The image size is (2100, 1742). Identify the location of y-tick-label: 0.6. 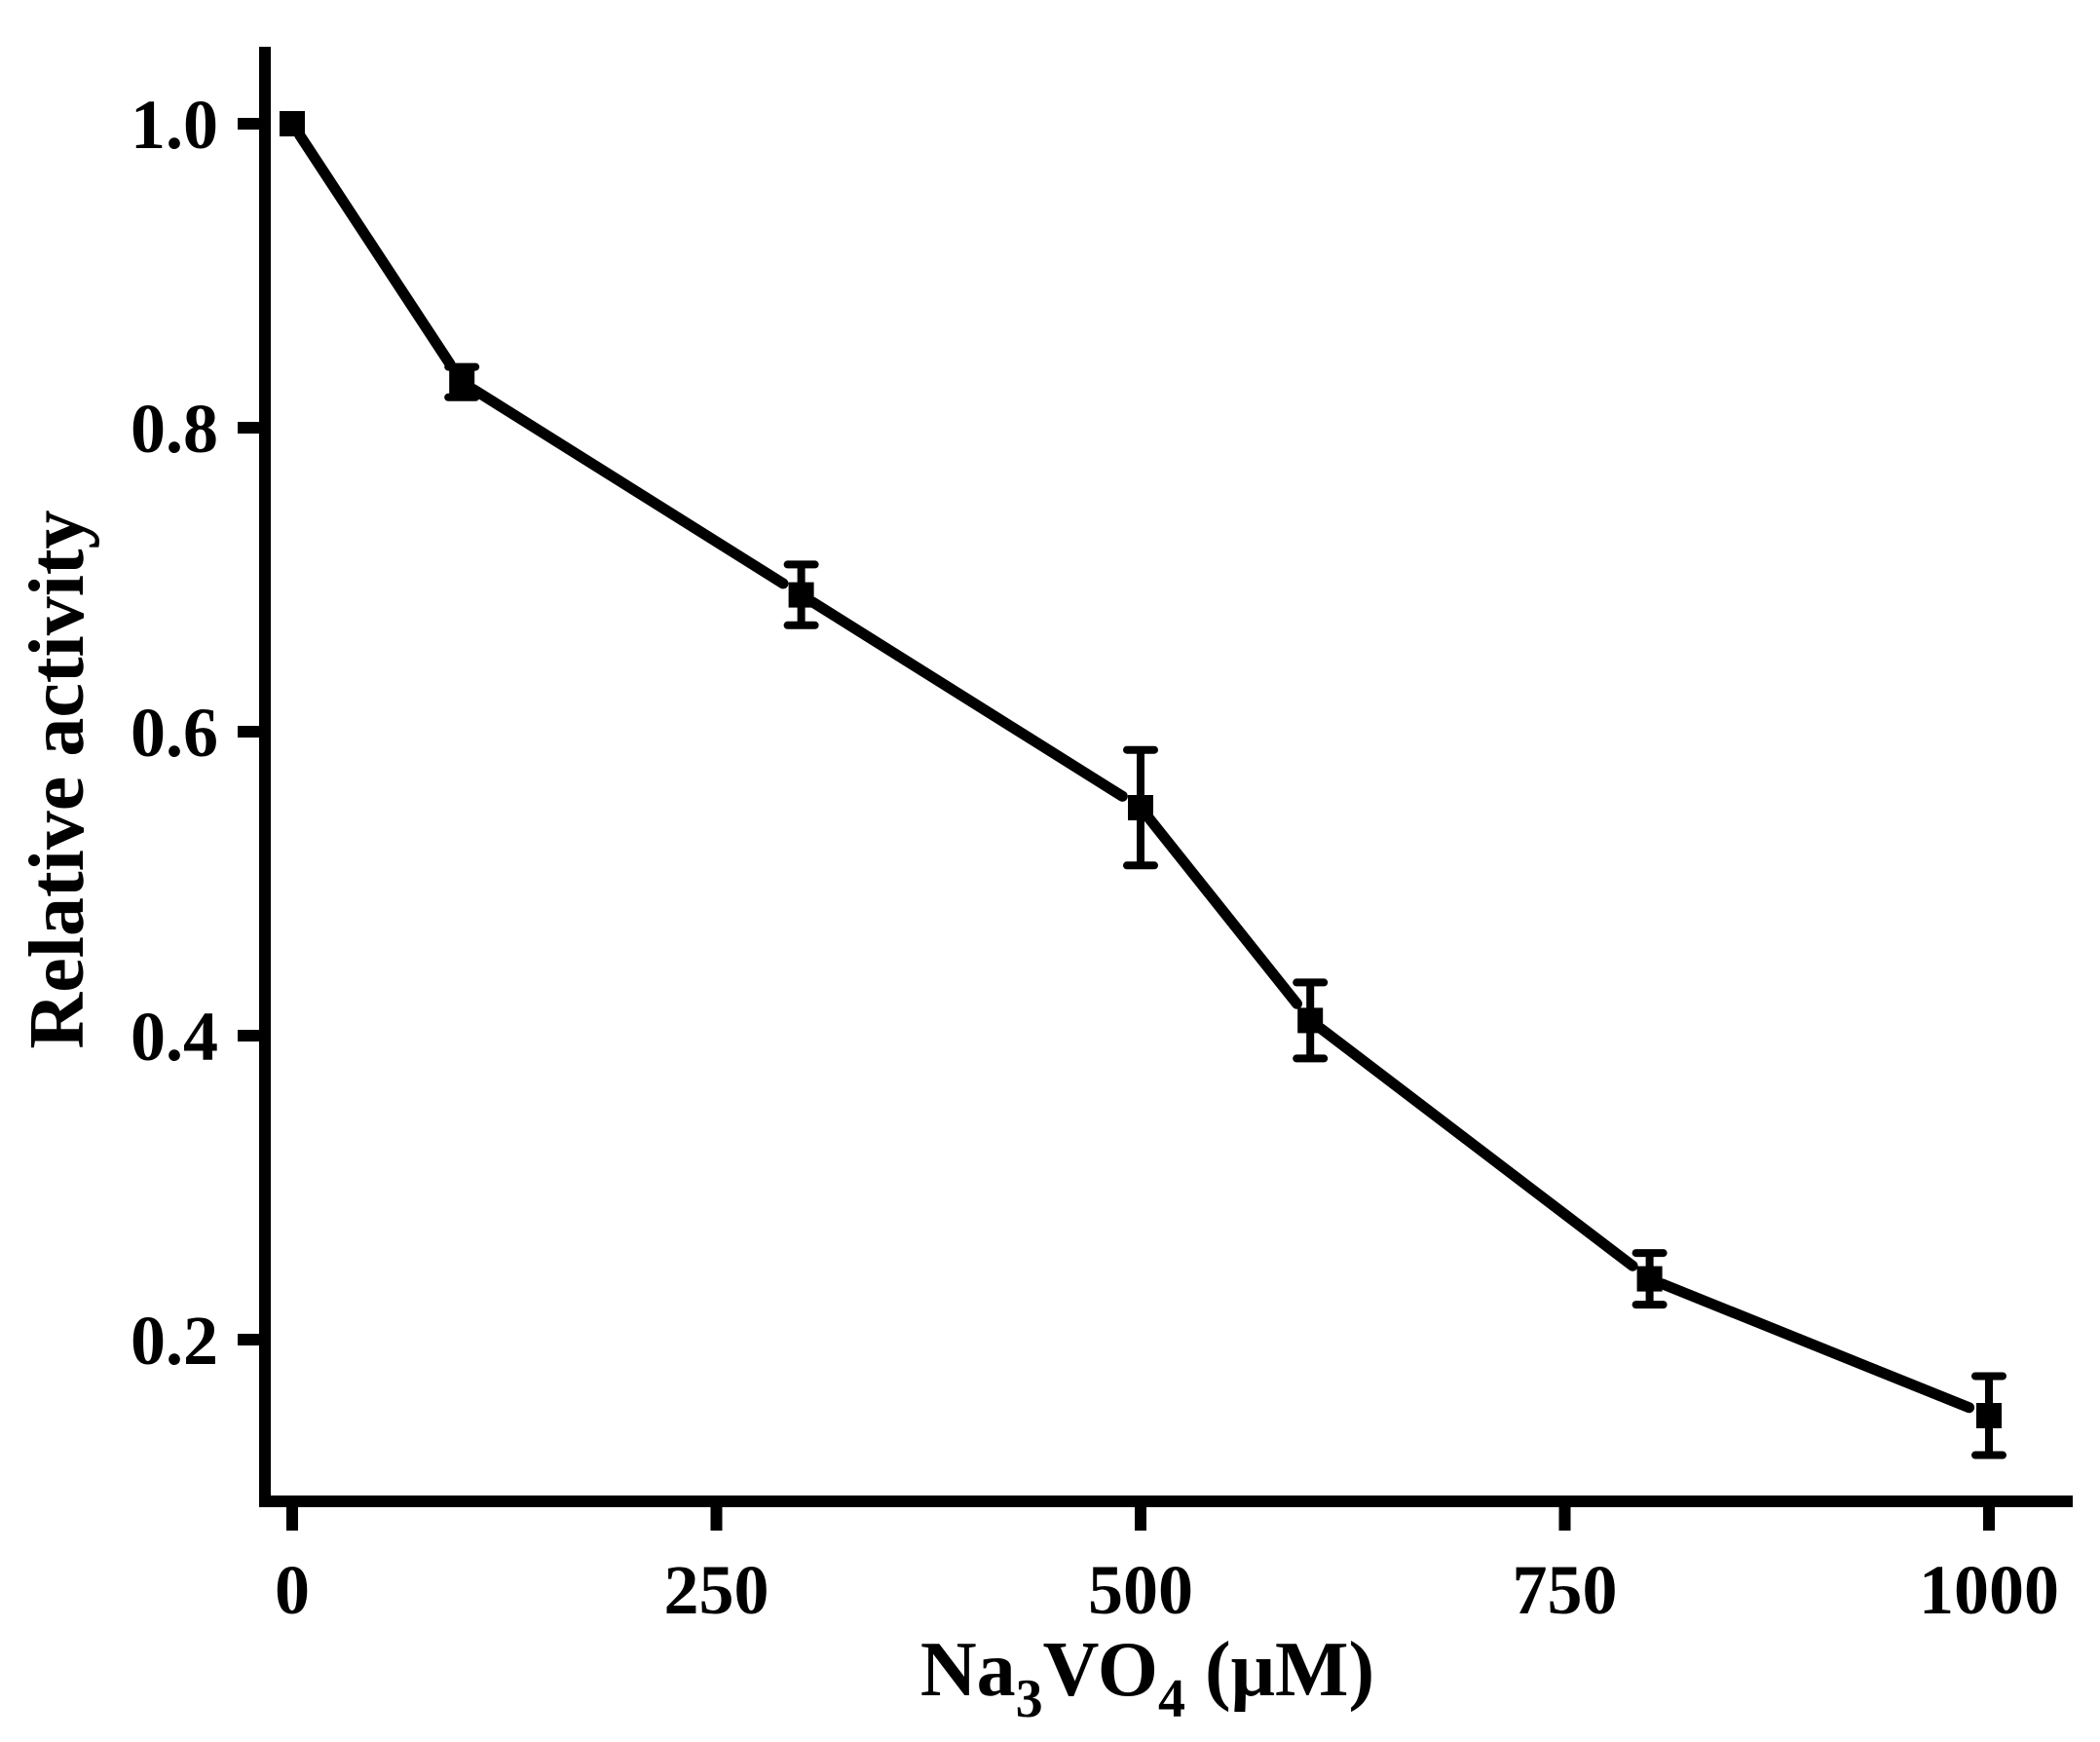
(174, 733).